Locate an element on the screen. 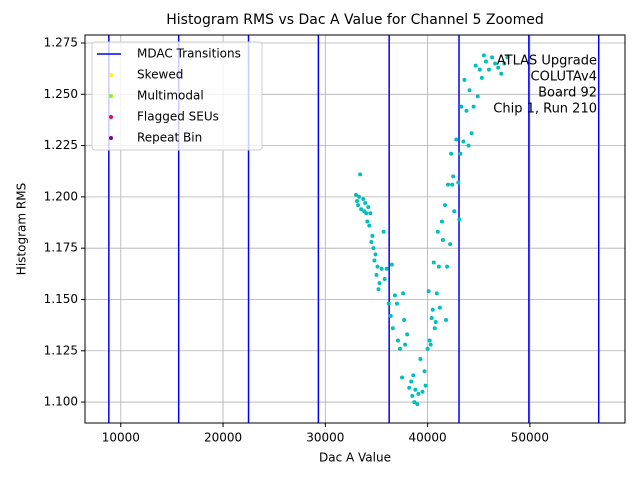  legend-label: MDAC Transitions is located at coordinates (189, 54).